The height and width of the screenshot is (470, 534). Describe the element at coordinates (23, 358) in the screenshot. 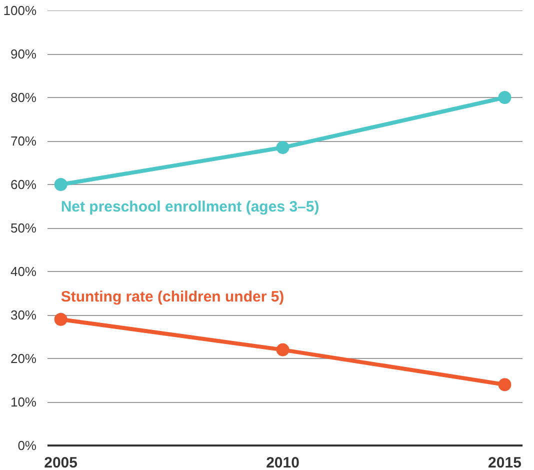

I see `y-tick-label: 20%` at that location.